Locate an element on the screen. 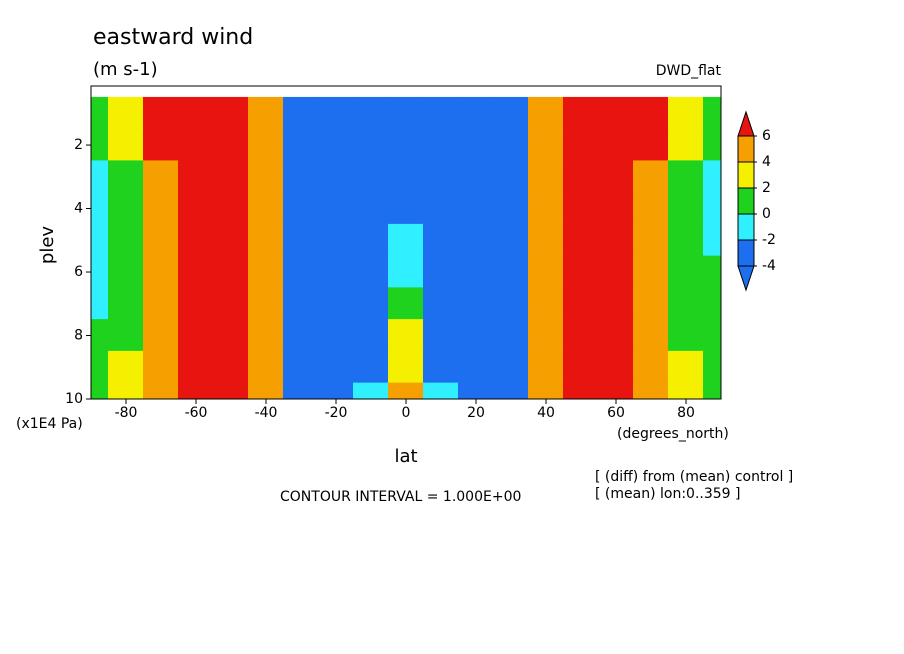  note: [ (diff) from (mean) control ] is located at coordinates (694, 477).